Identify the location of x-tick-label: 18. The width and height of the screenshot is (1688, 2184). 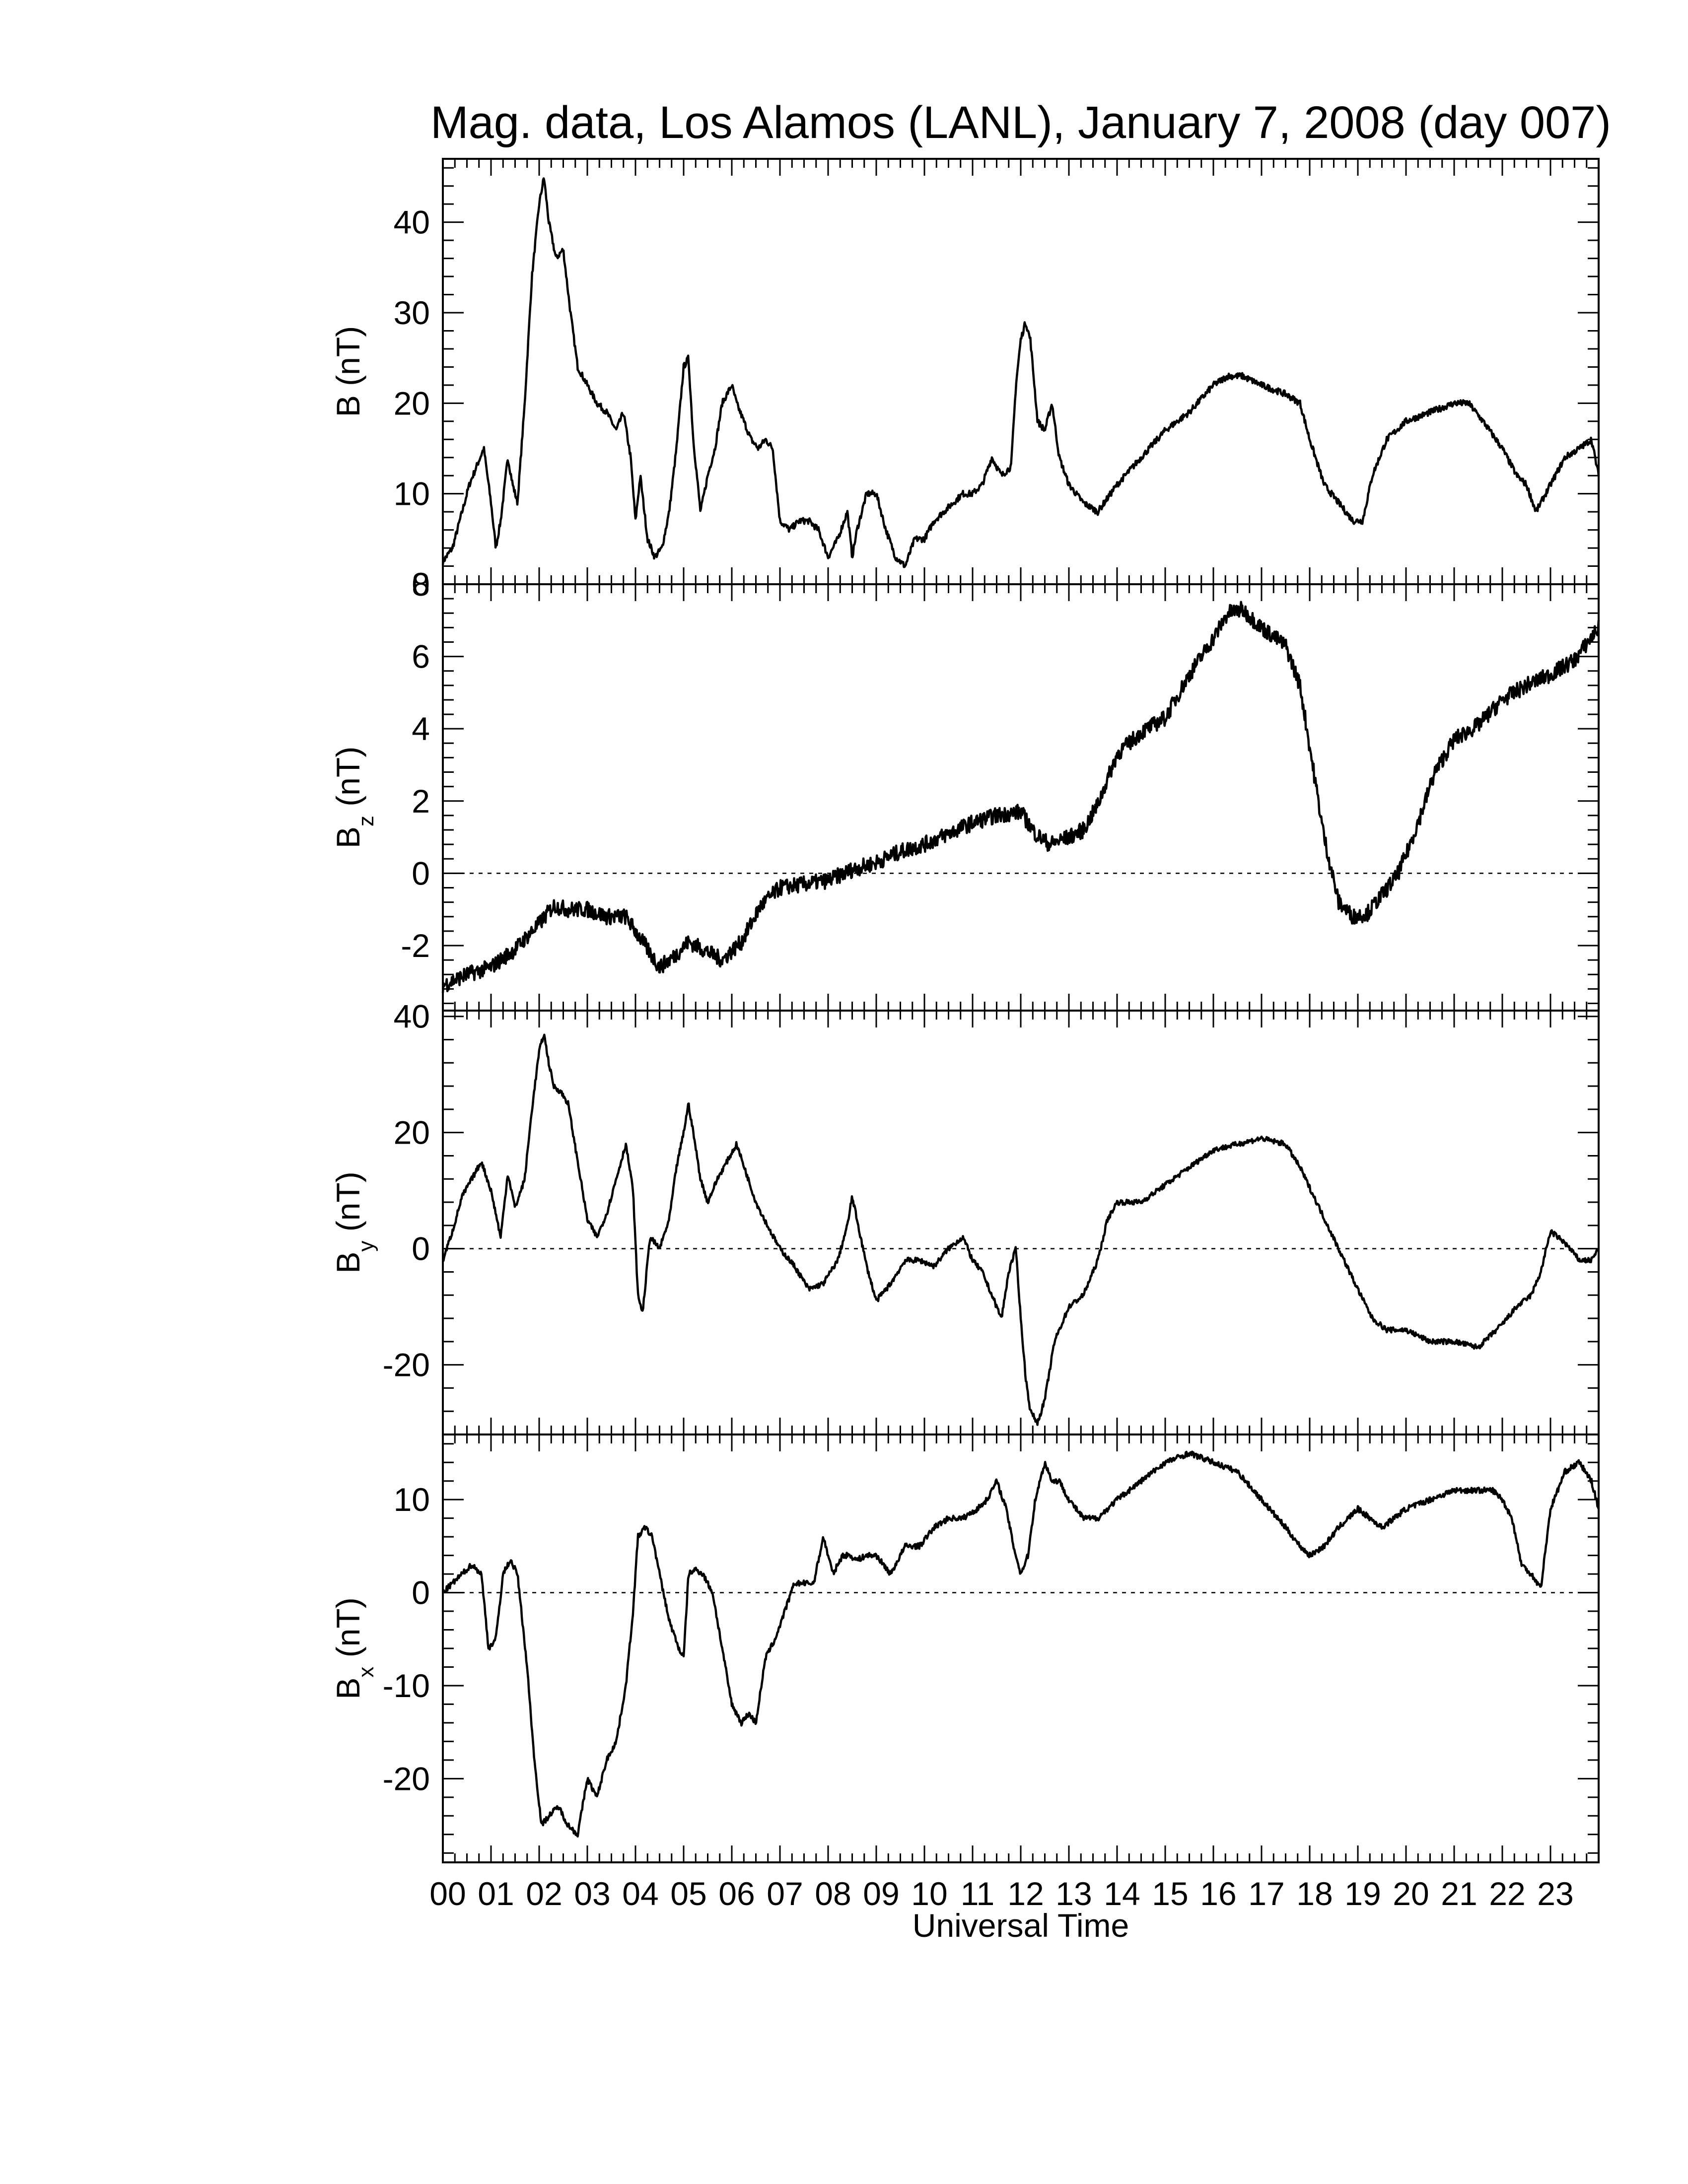
(1314, 1893).